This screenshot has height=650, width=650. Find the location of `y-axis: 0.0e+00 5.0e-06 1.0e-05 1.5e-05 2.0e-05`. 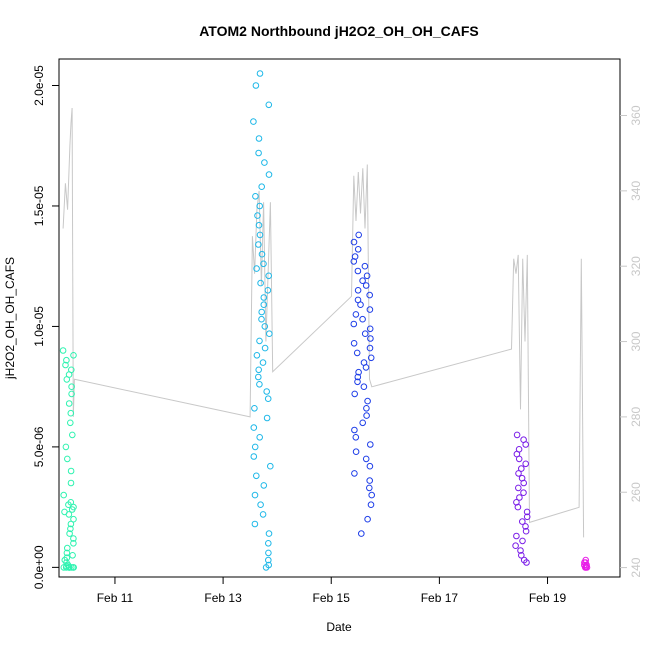

y-axis: 0.0e+00 5.0e-06 1.0e-05 1.5e-05 2.0e-05 is located at coordinates (45, 327).